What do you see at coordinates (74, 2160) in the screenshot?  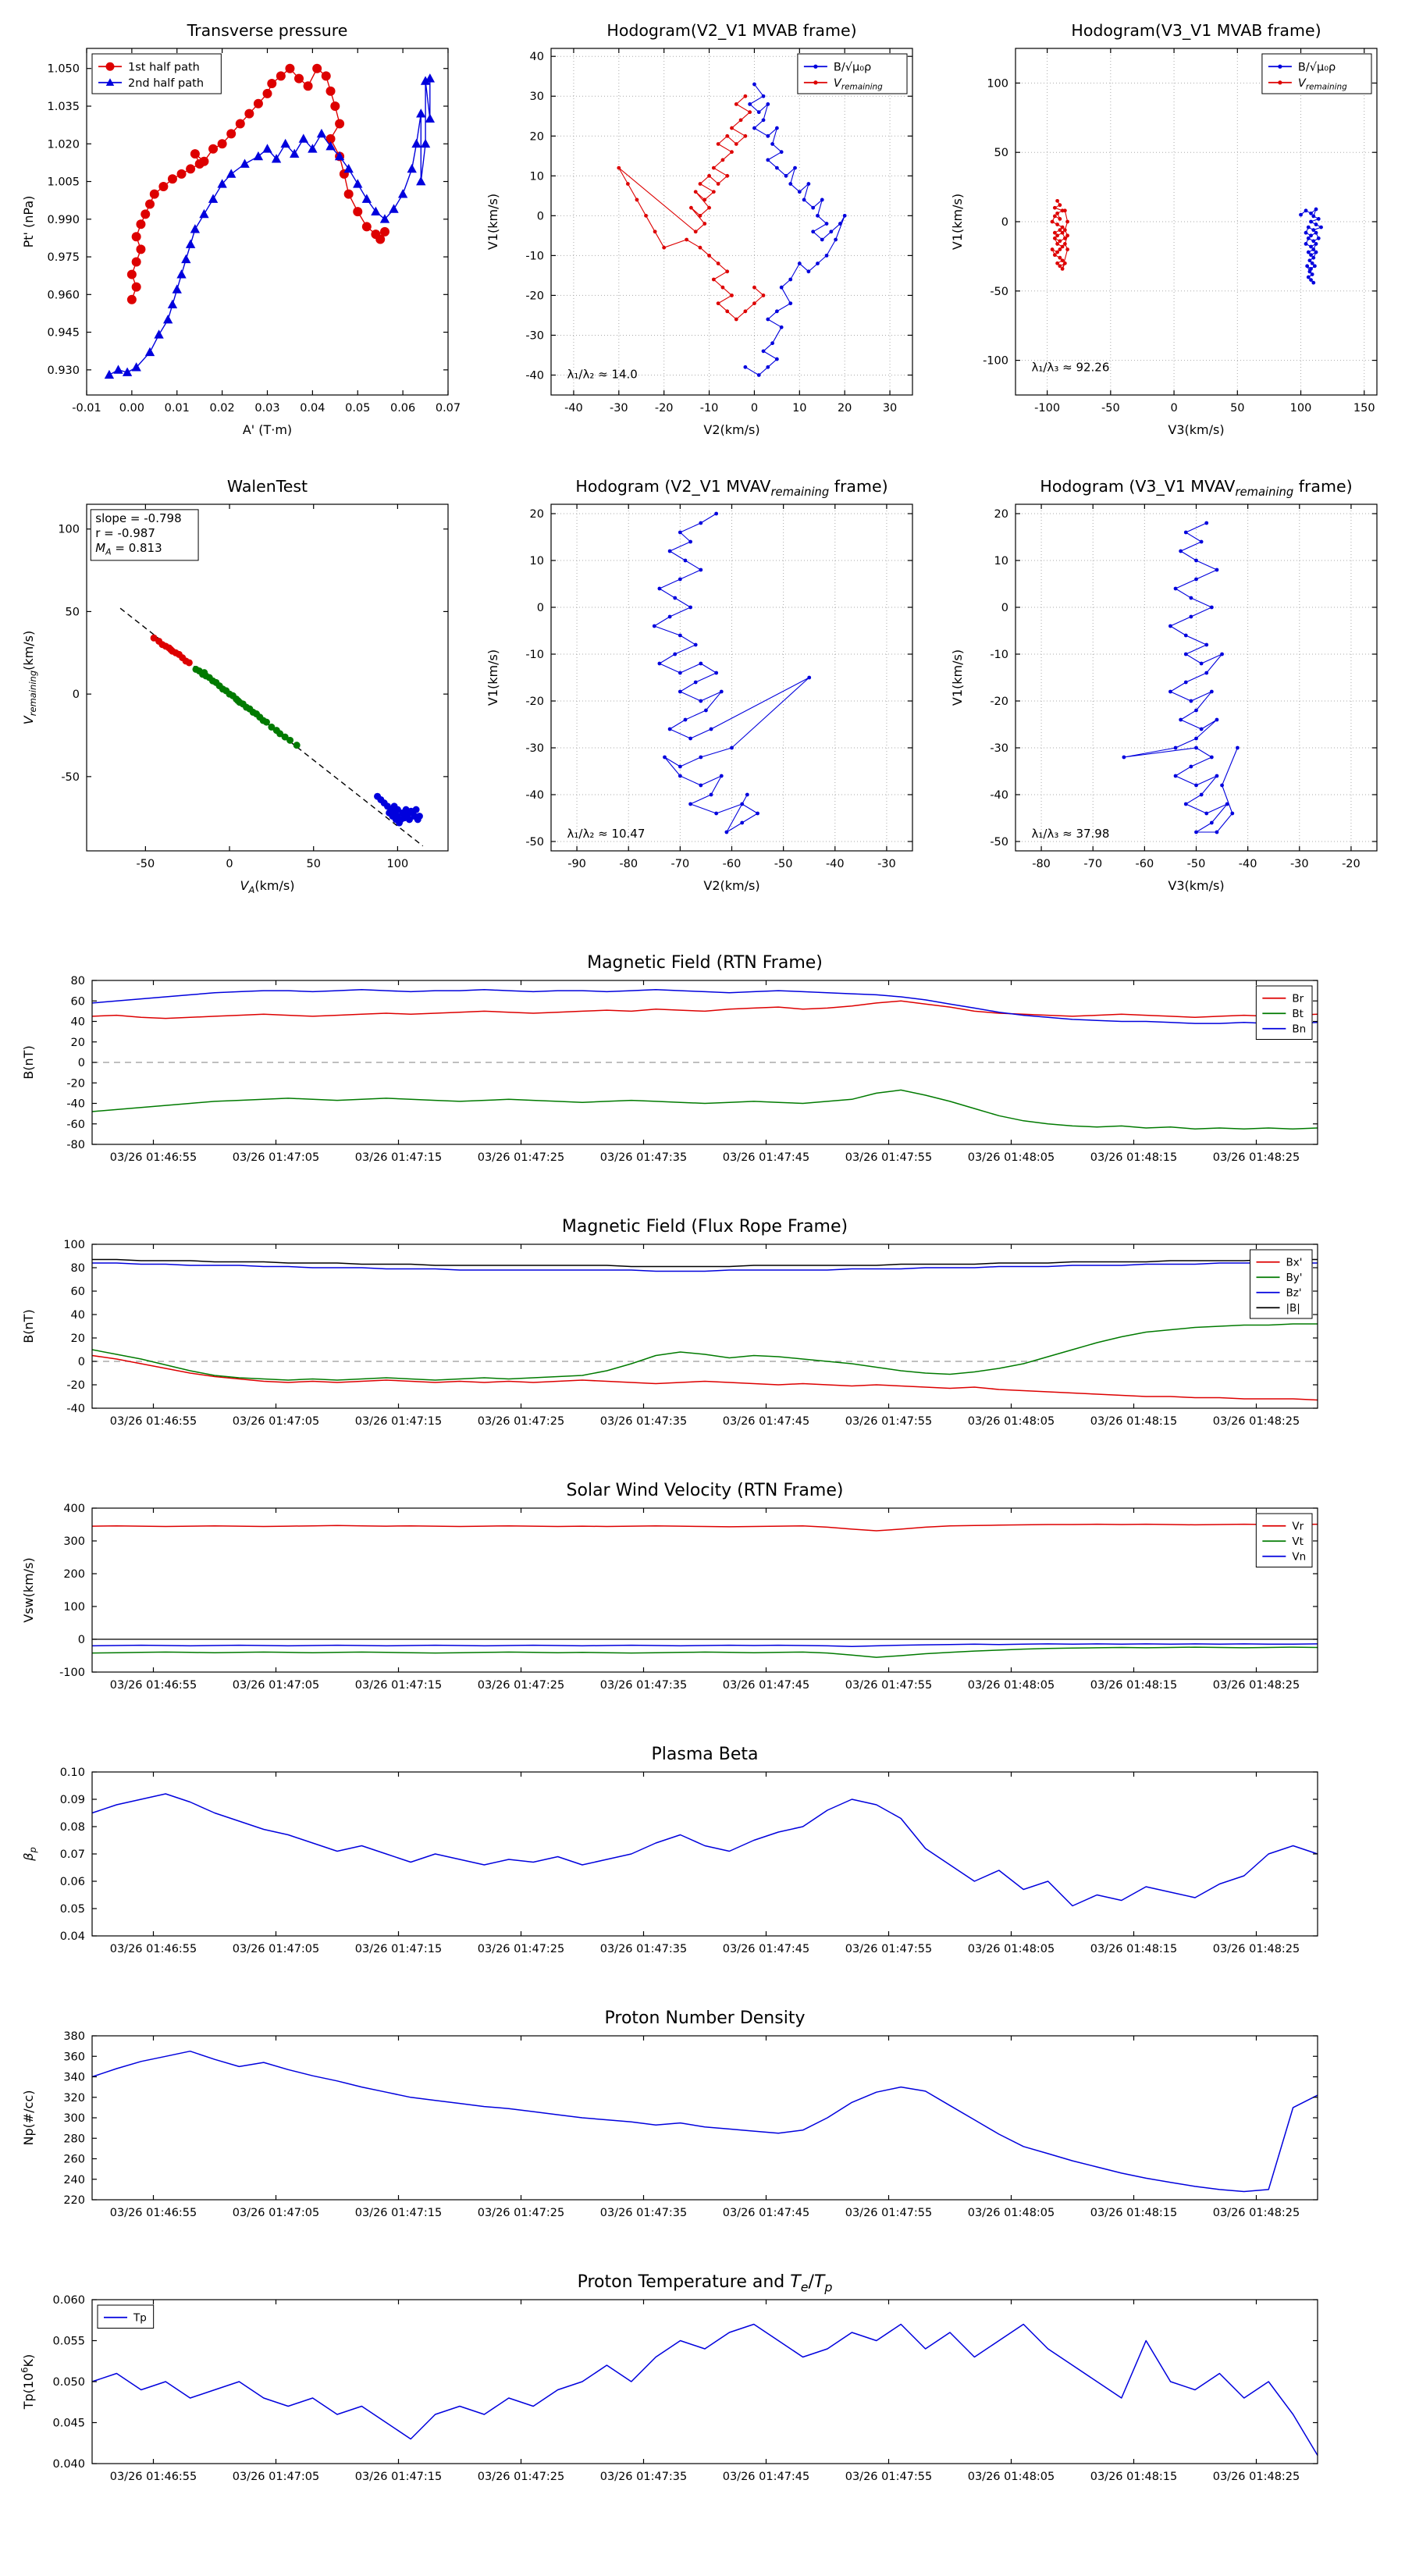 I see `svg-text: 260` at bounding box center [74, 2160].